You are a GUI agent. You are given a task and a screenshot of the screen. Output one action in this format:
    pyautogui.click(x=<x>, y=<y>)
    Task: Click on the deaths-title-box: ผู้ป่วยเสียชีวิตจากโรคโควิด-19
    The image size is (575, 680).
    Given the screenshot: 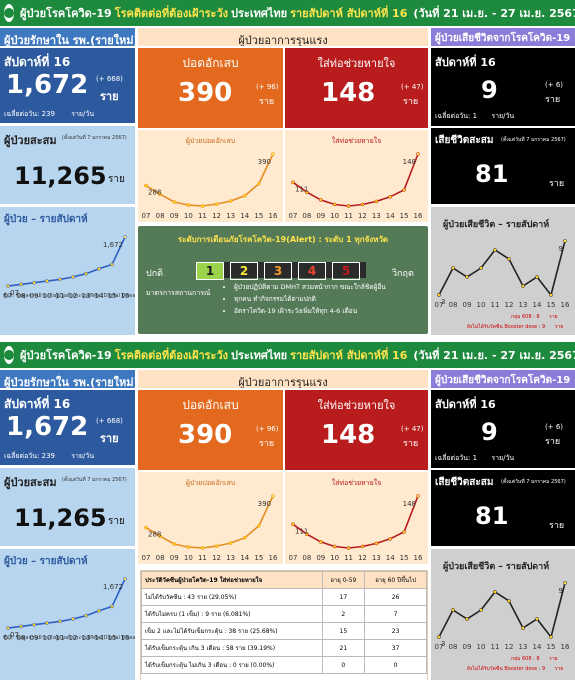 What is the action you would take?
    pyautogui.click(x=503, y=379)
    